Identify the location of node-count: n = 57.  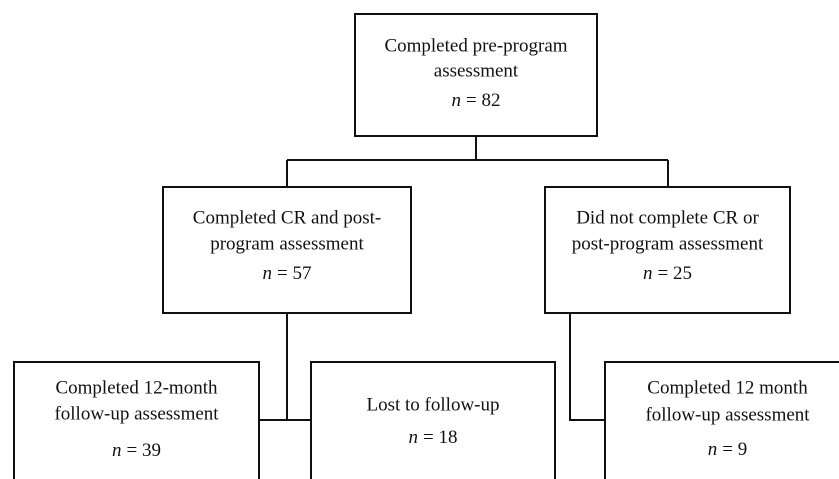
(287, 273).